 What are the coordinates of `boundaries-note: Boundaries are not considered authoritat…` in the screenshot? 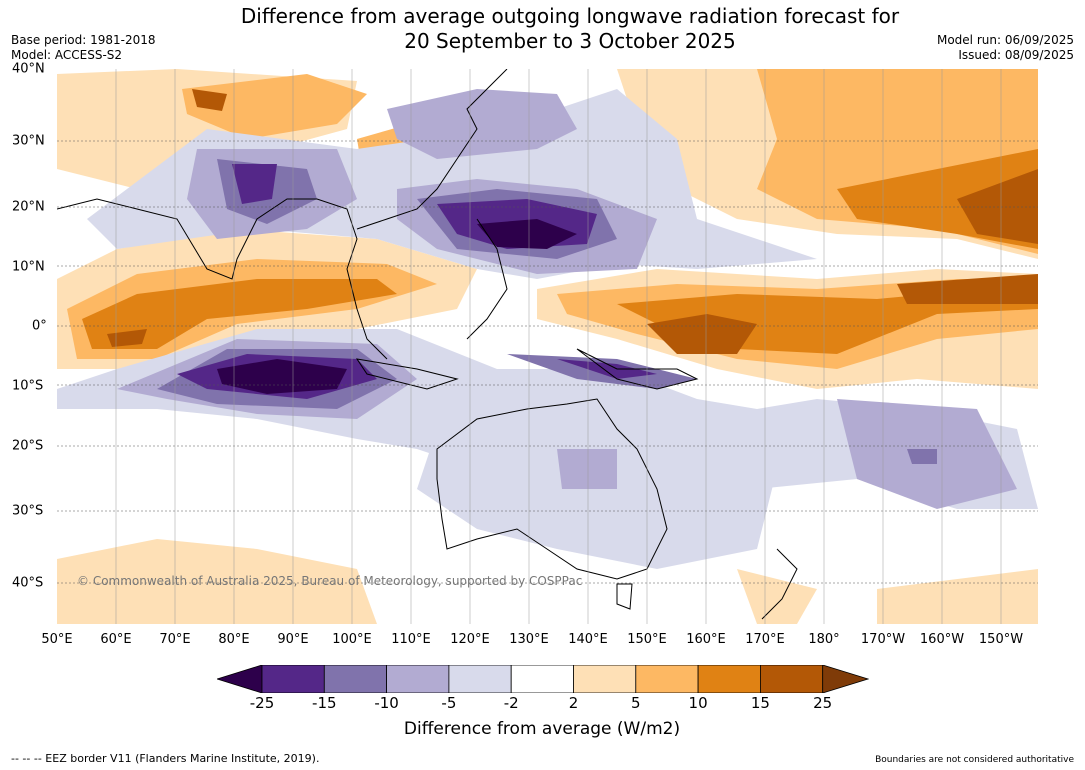 It's located at (974, 760).